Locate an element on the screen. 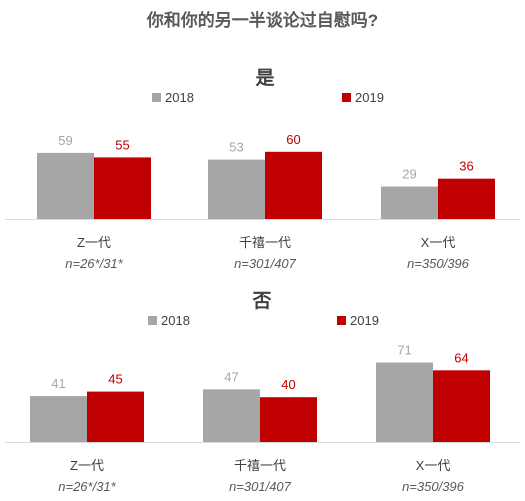 The image size is (525, 501). legend-no-2019: 2019 is located at coordinates (358, 320).